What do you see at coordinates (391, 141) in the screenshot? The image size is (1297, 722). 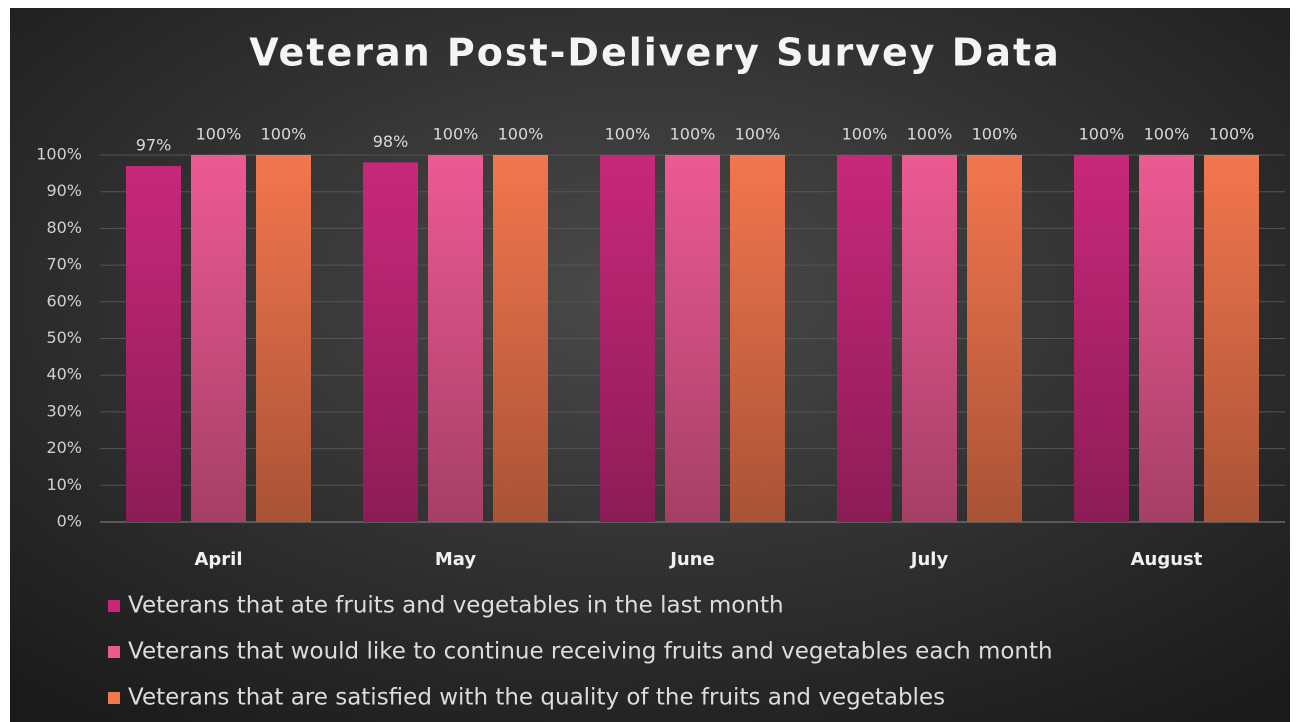 I see `value-label: 98%` at bounding box center [391, 141].